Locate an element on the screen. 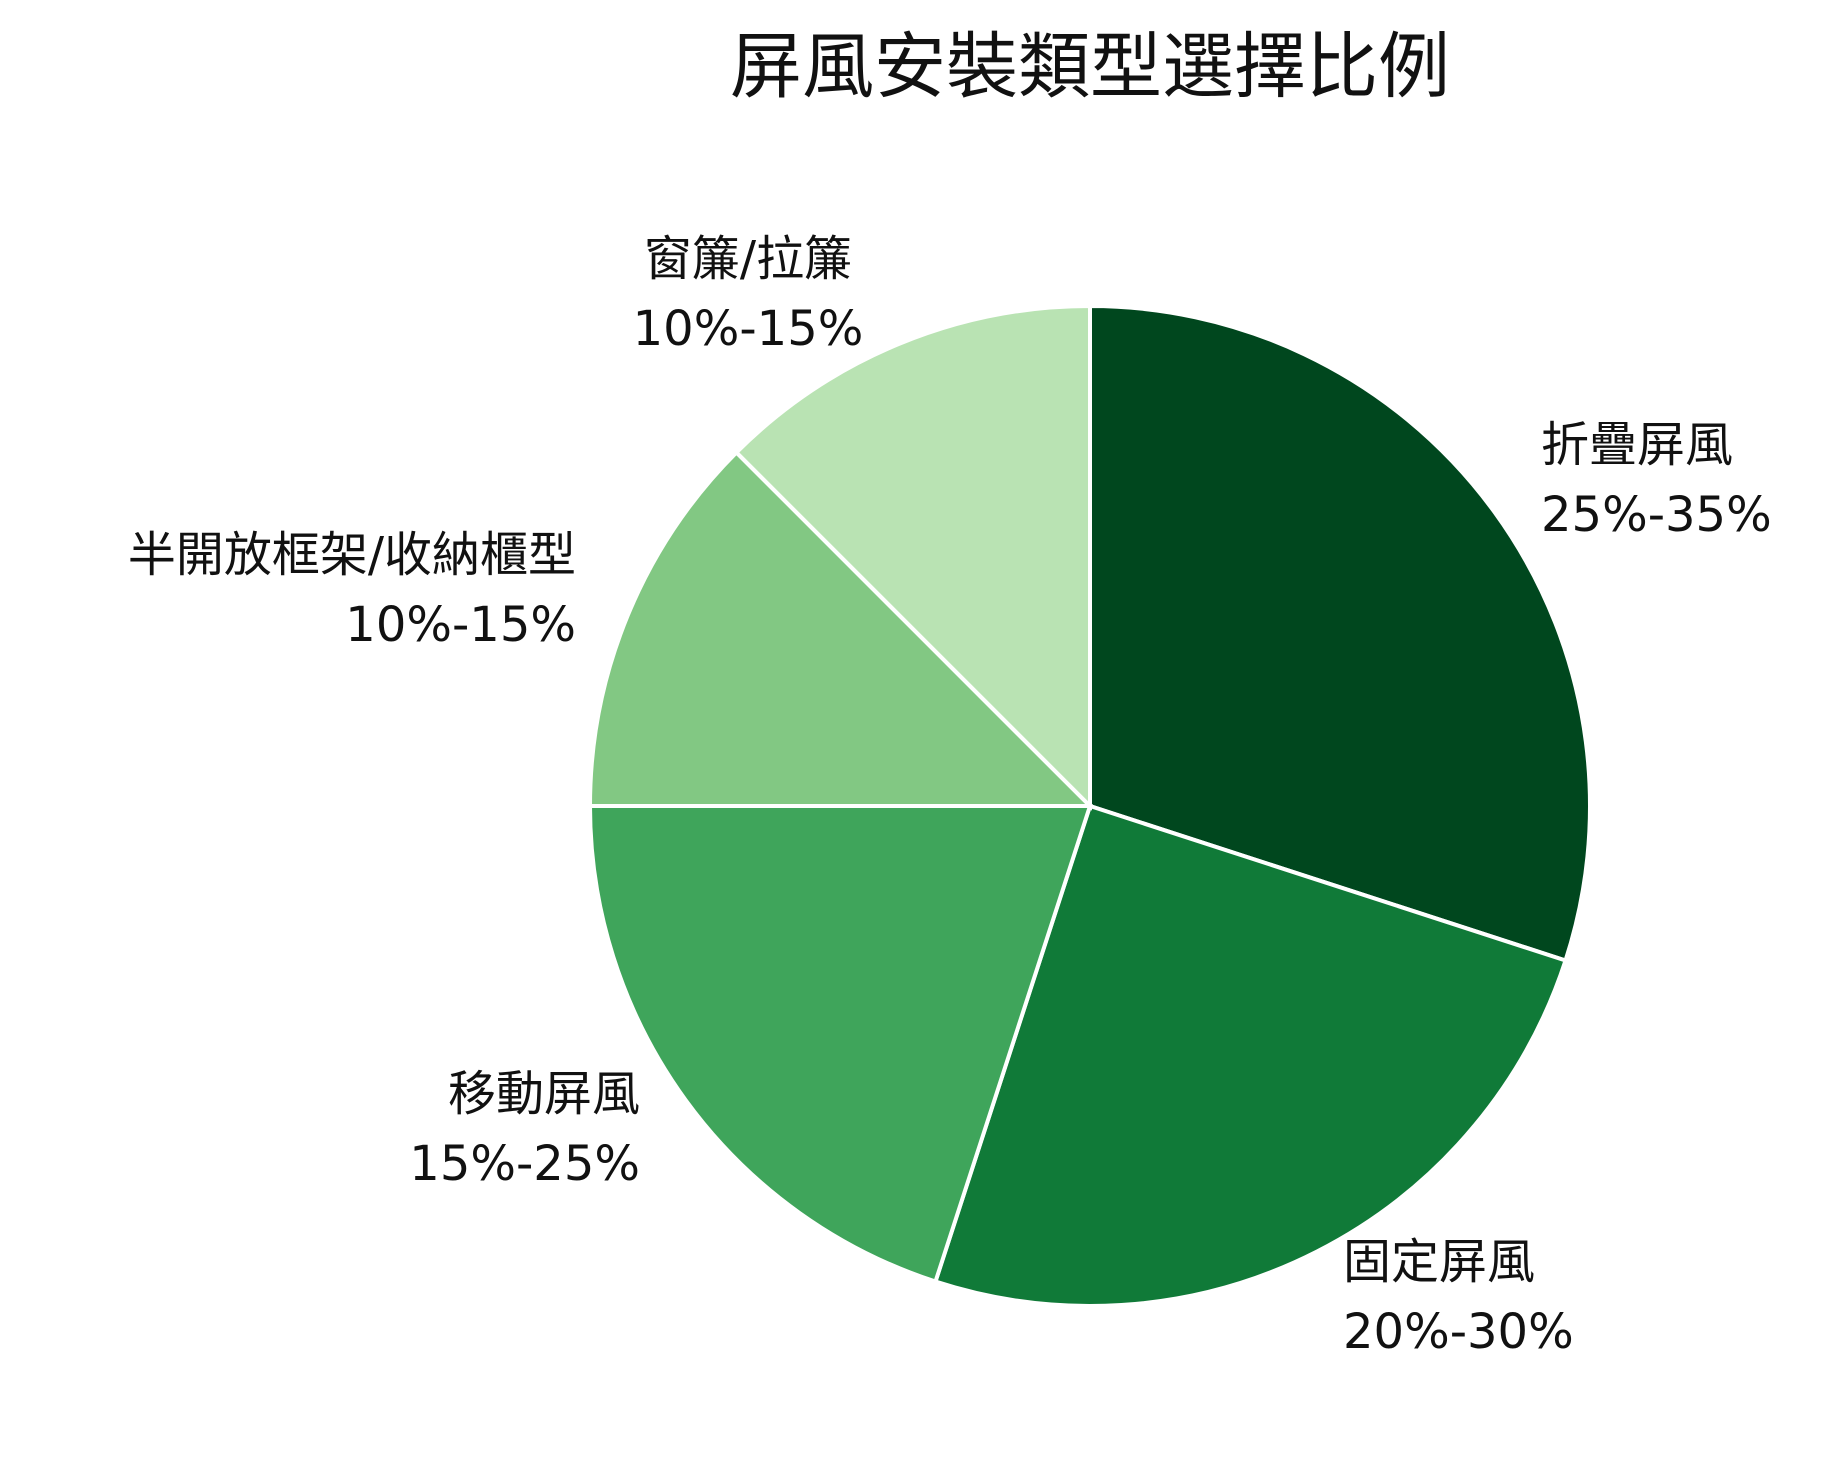  slice-label: 移動屏風 is located at coordinates (544, 1094).